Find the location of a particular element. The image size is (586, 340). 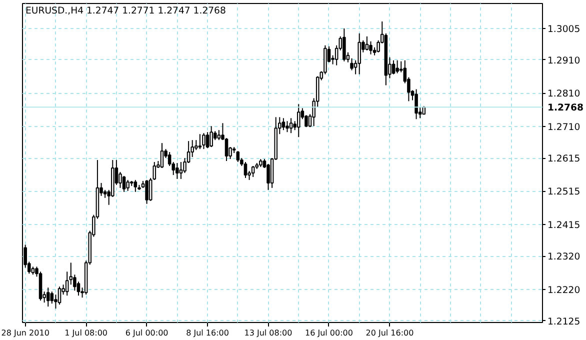

x-tick-label: 6 Jul 00:00 is located at coordinates (146, 333).